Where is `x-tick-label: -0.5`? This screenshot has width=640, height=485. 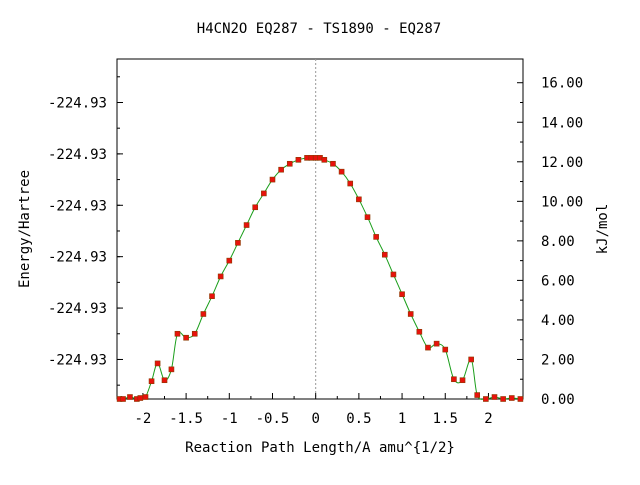 x-tick-label: -0.5 is located at coordinates (273, 419).